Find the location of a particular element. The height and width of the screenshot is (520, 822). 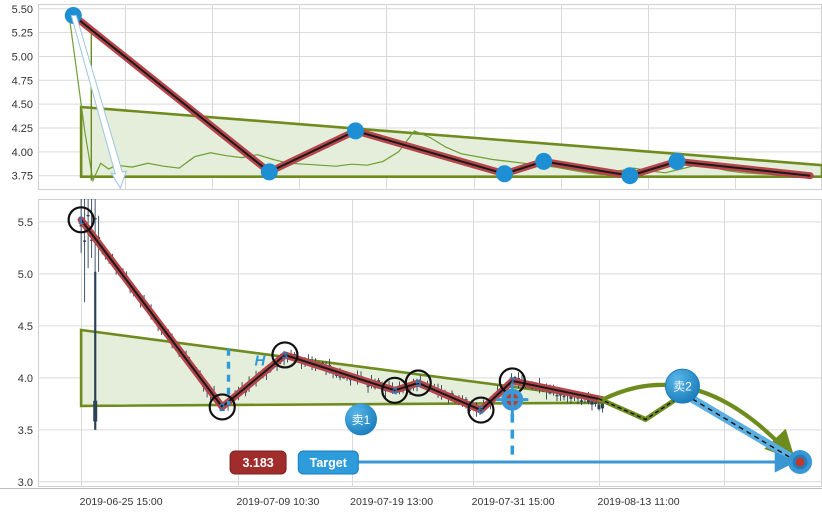

sell2-label: 卖2 is located at coordinates (682, 387).